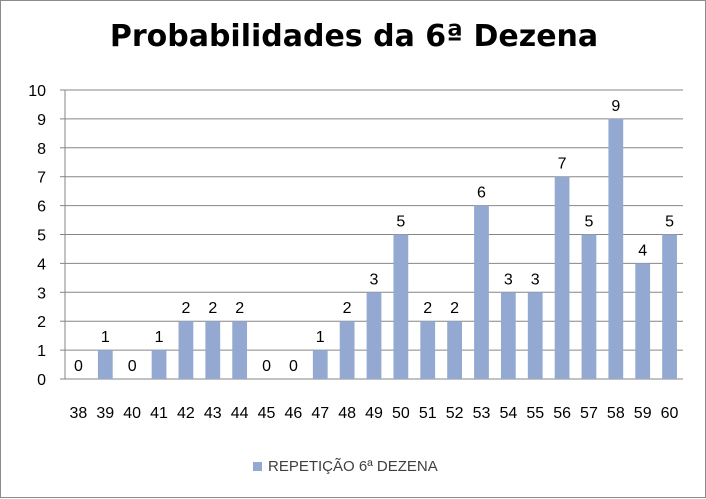  I want to click on data-label: 7, so click(562, 164).